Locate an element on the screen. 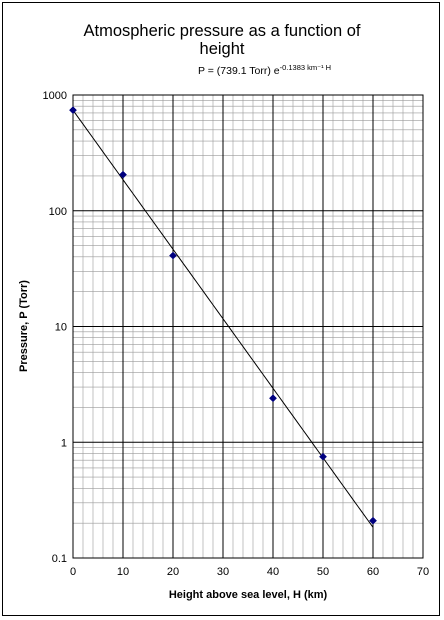 Image resolution: width=444 pixels, height=620 pixels. y-tick-labels: 0.1 1 10 100 1000 is located at coordinates (55, 327).